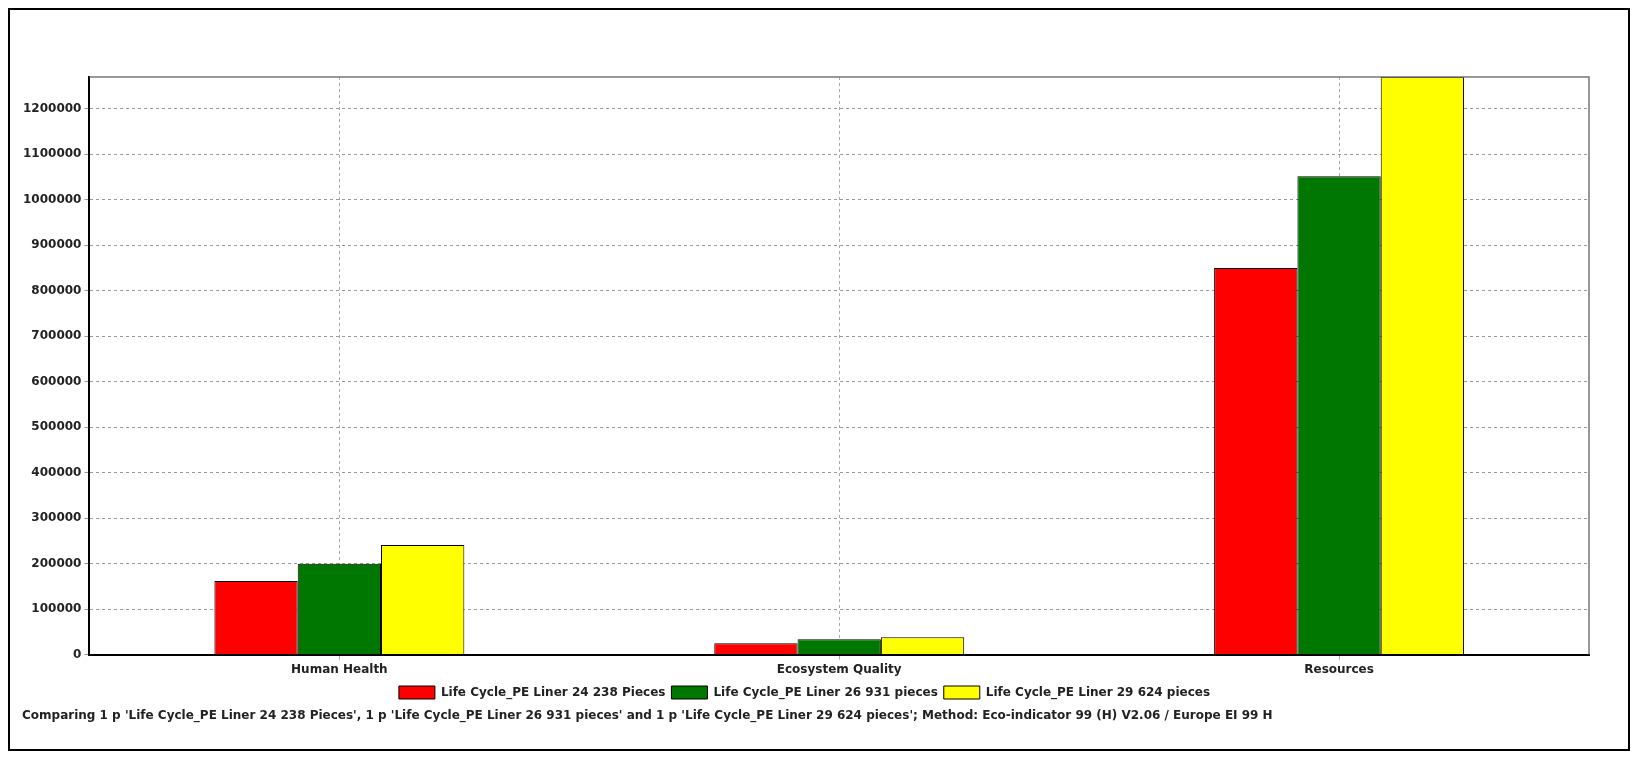  What do you see at coordinates (839, 668) in the screenshot?
I see `x-tick-label: Ecosystem Quality` at bounding box center [839, 668].